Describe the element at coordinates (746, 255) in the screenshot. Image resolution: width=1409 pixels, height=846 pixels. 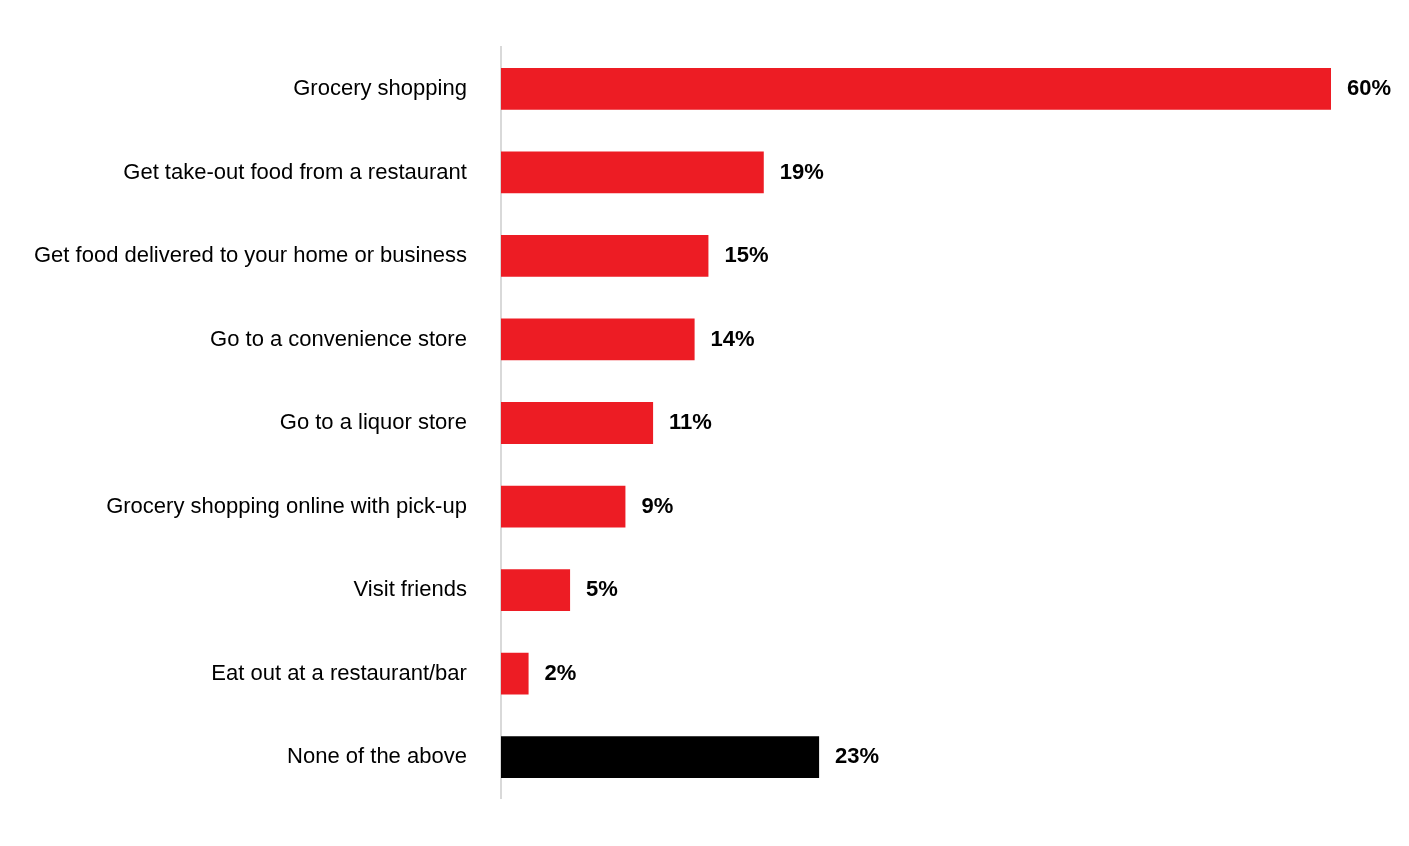
I see `data-label: 15%` at that location.